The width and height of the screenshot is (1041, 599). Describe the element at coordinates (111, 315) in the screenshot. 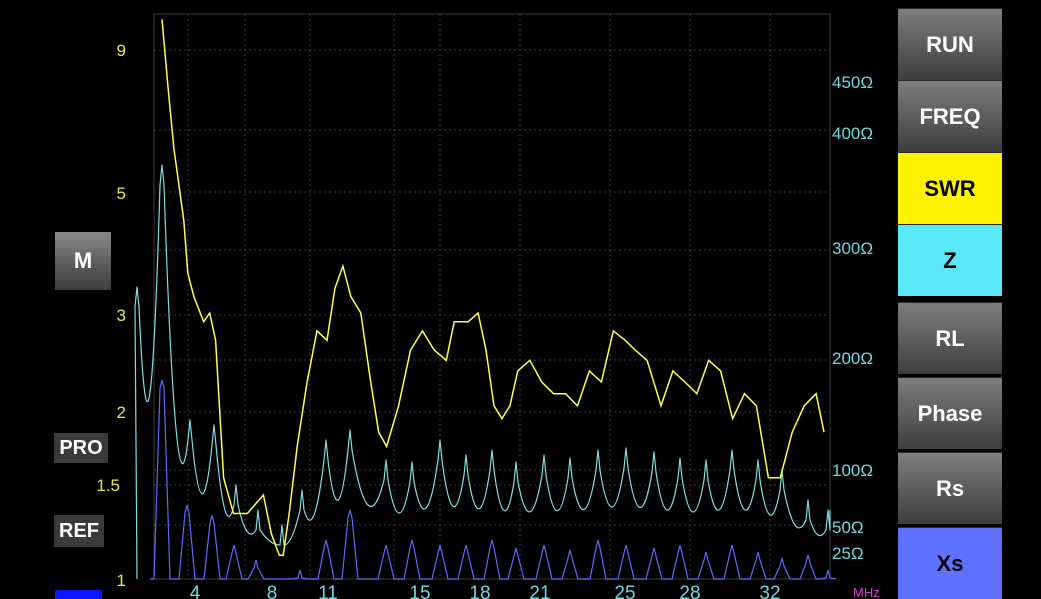

I see `swr-axis: 9 5 3 2 1.5 1` at that location.